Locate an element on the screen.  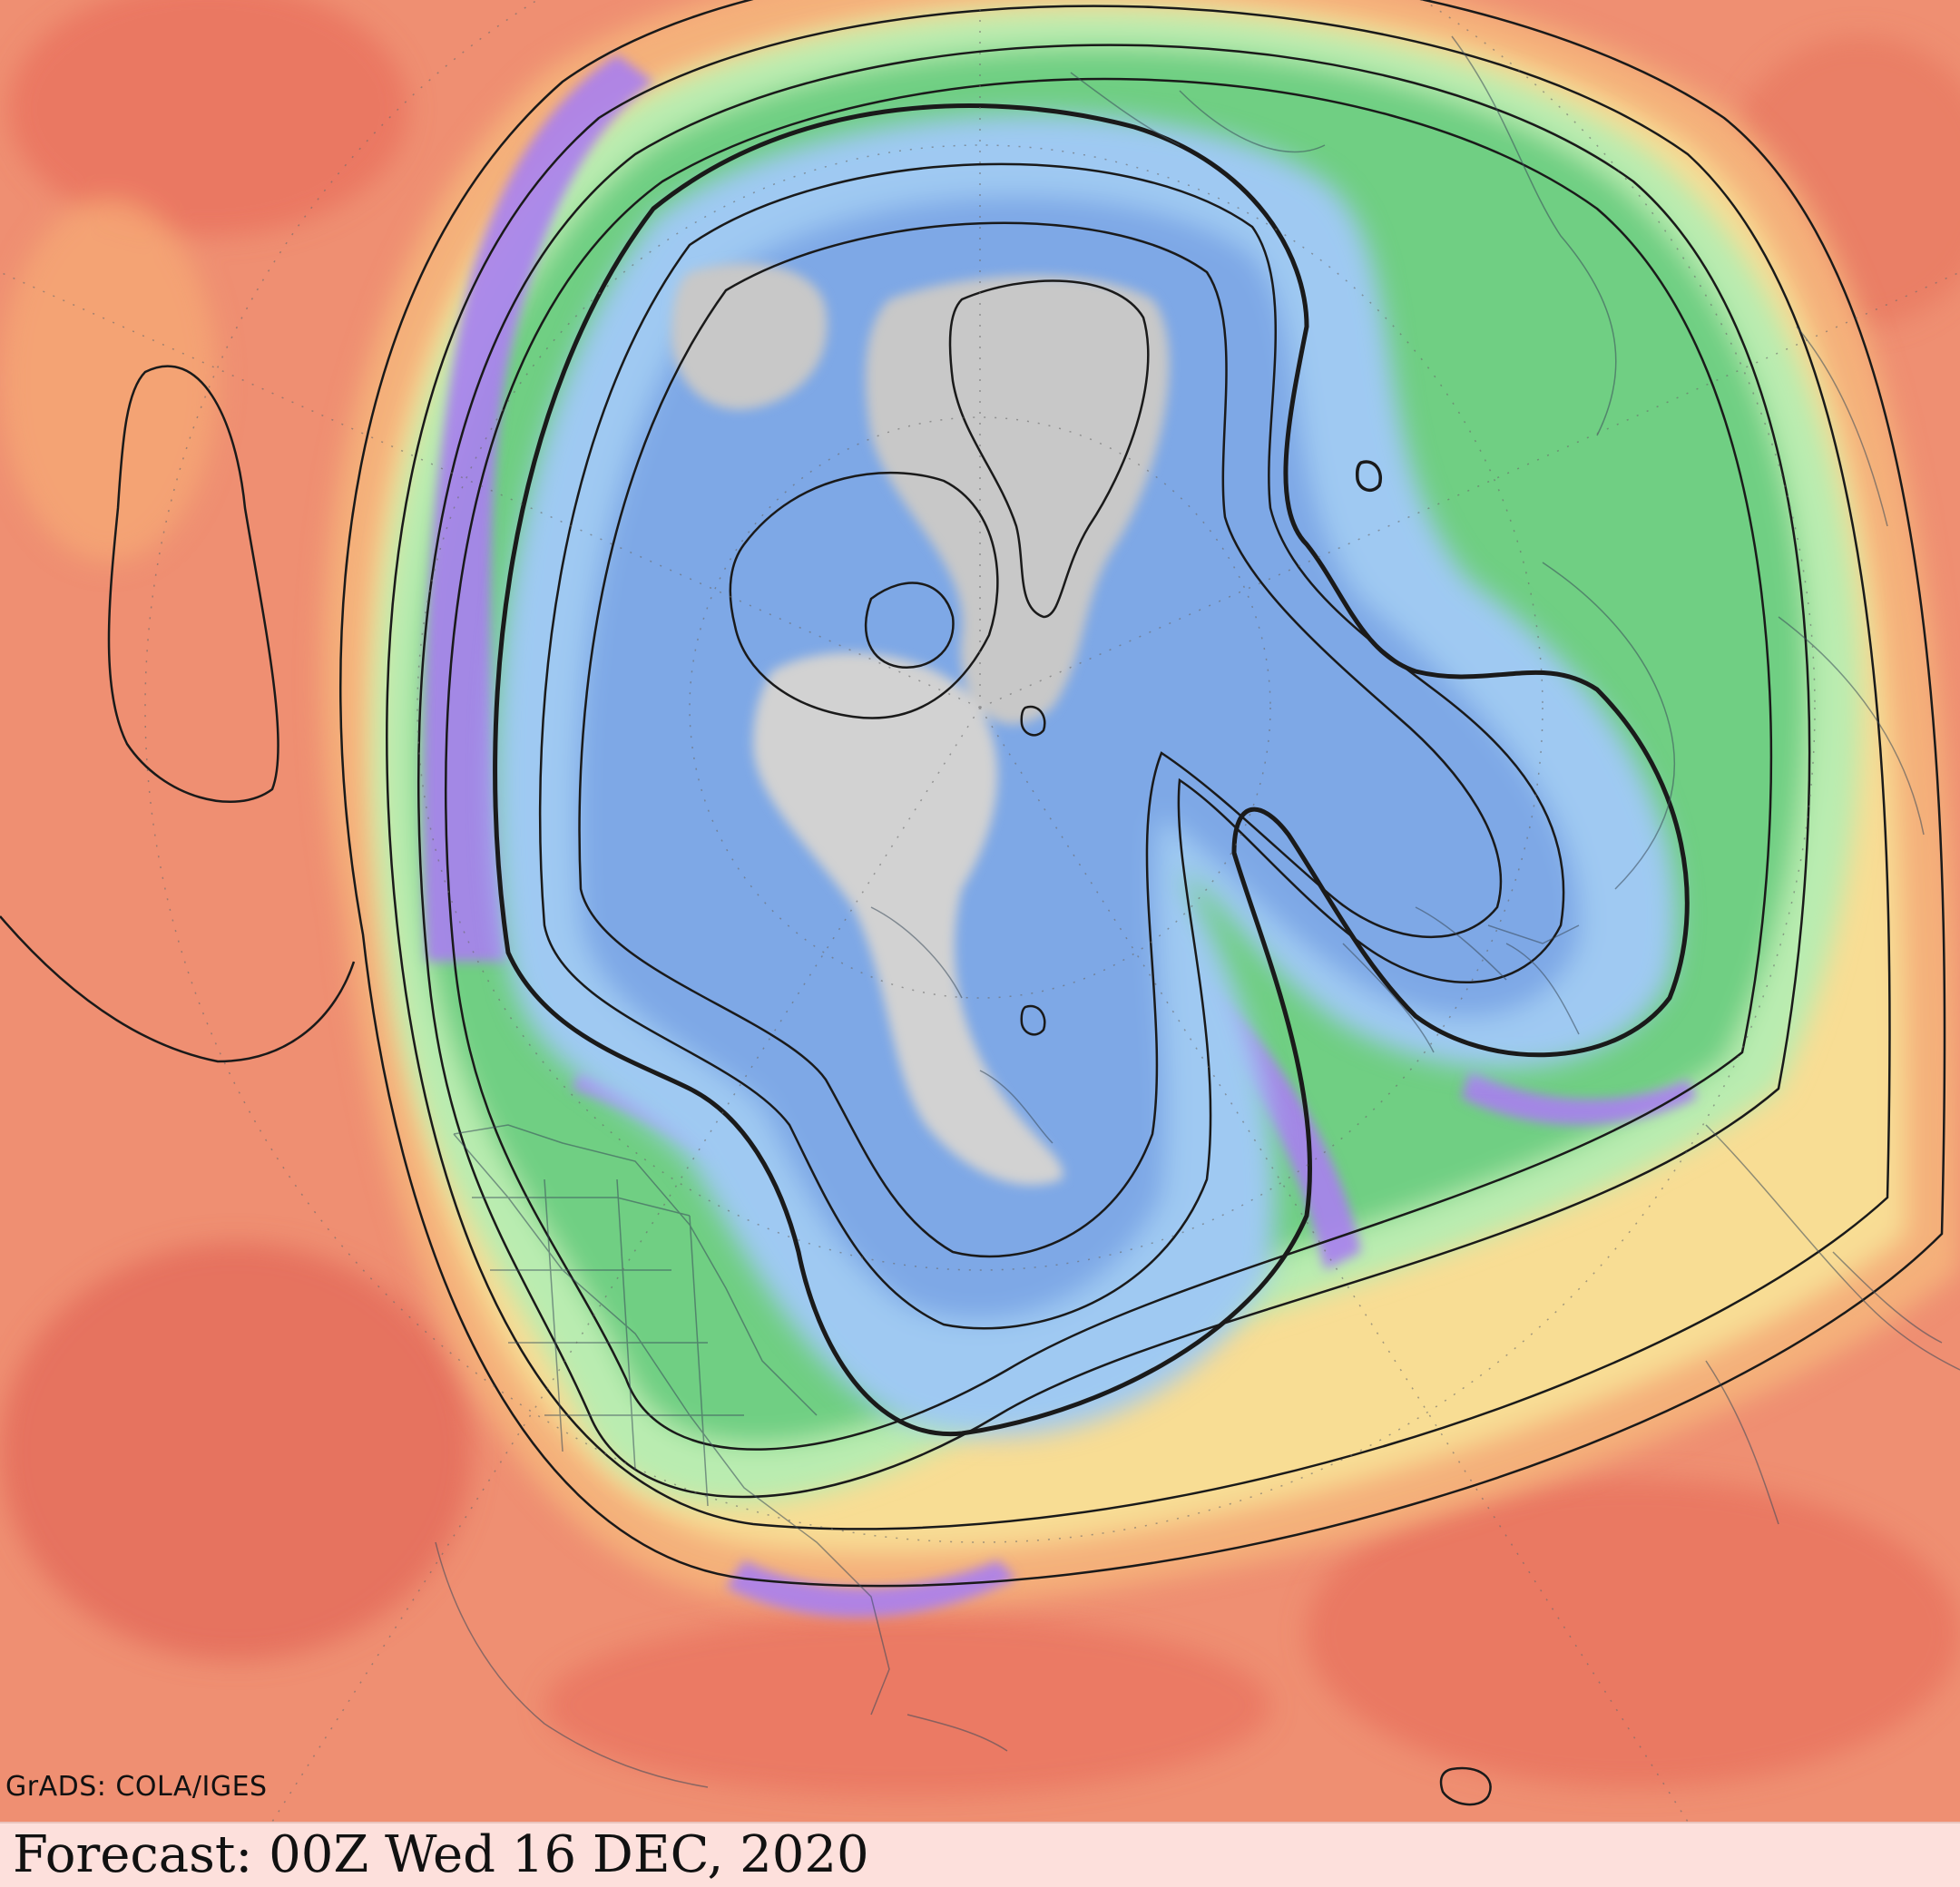
forecast-footer: Forecast: 00Z Wed 16 DEC, 2020 is located at coordinates (980, 1855).